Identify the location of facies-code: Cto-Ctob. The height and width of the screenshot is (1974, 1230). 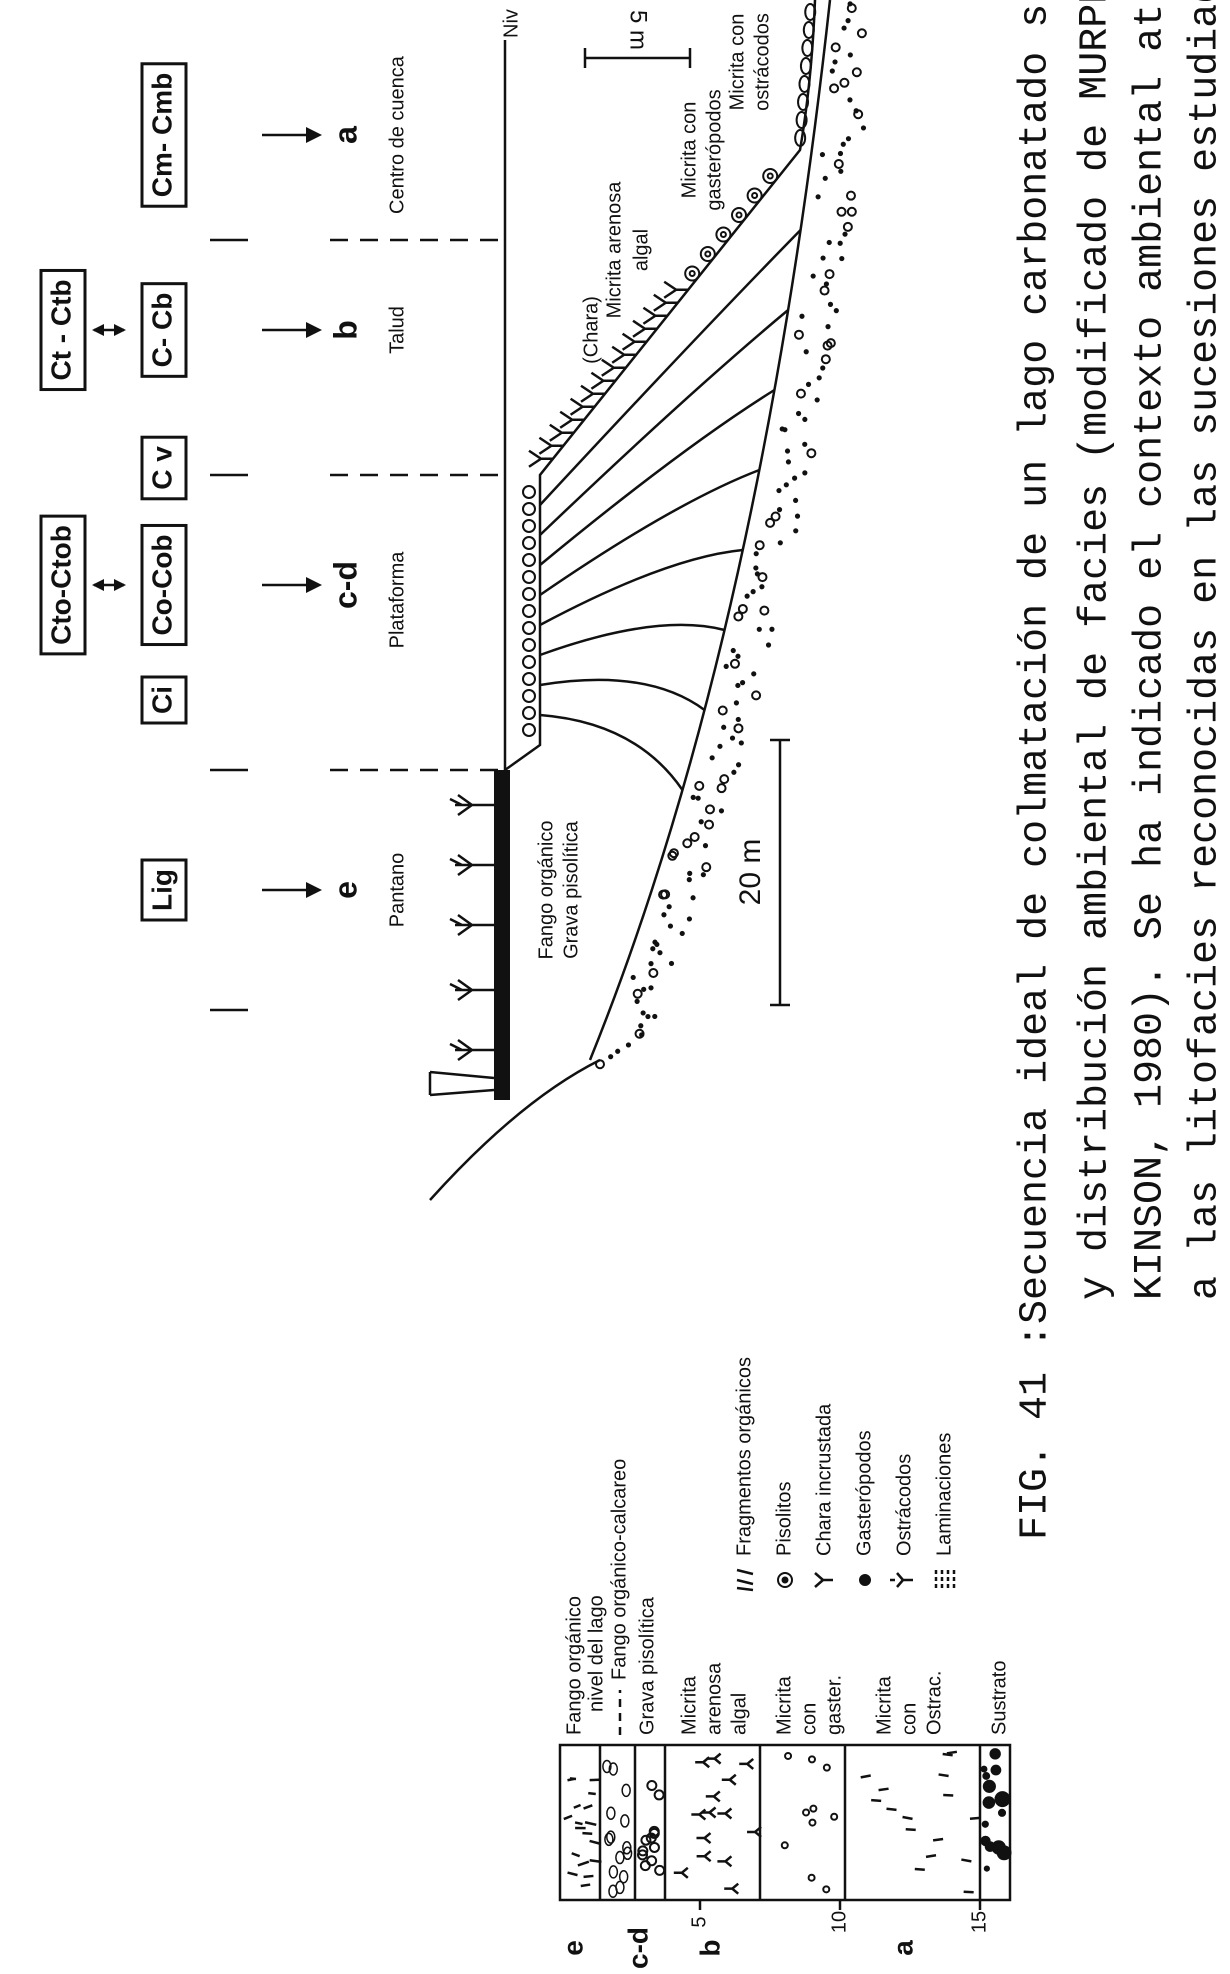
(60, 585).